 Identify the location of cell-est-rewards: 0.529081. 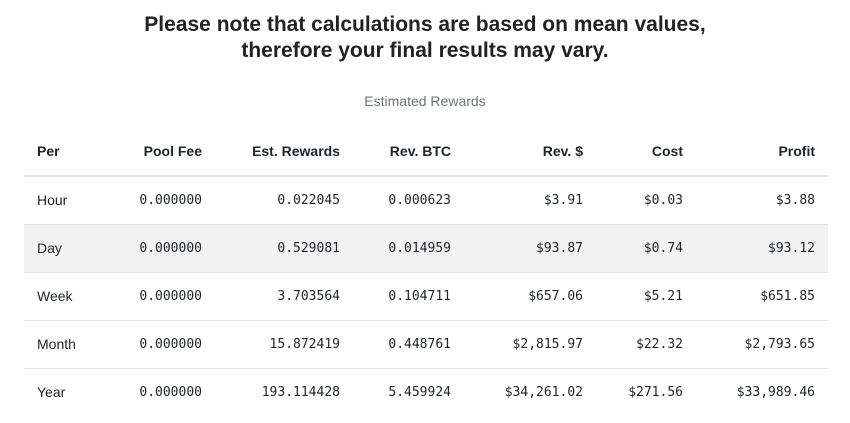
(284, 247).